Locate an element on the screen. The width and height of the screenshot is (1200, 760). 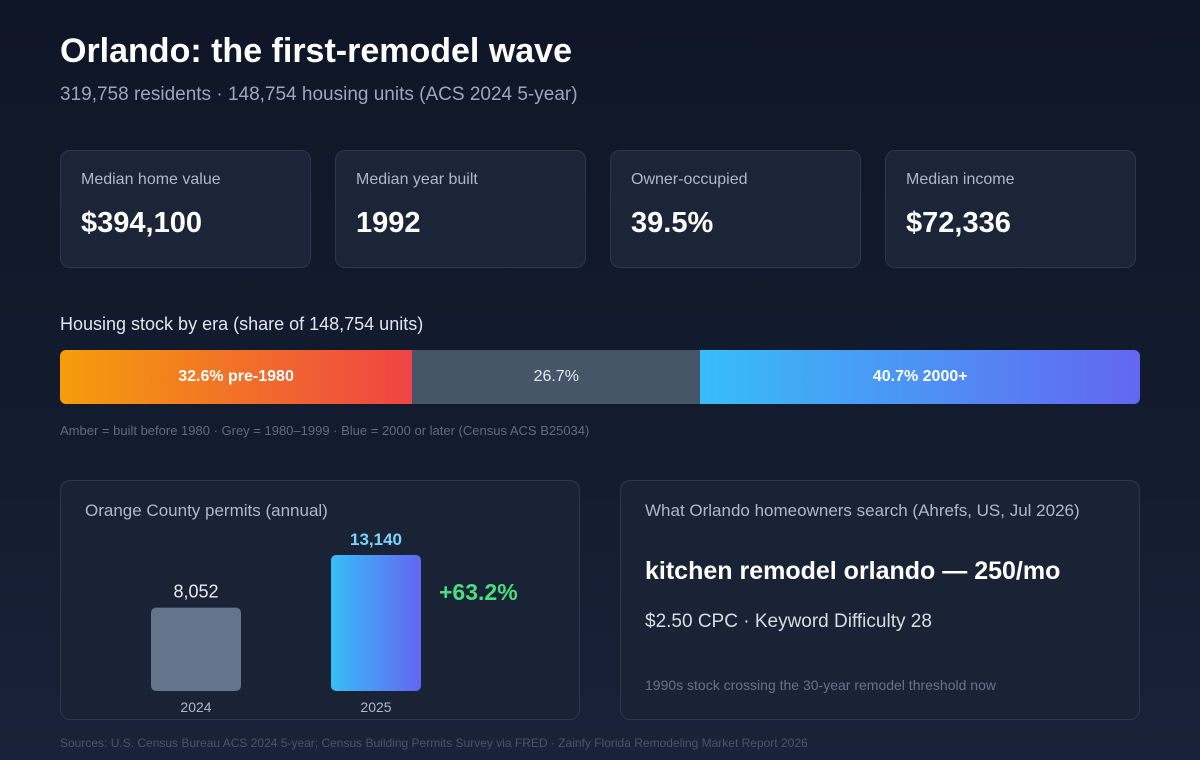
era-stacked-bar: 32.6% pre-1980 26.7% 40.7% 2000+ is located at coordinates (600, 377).